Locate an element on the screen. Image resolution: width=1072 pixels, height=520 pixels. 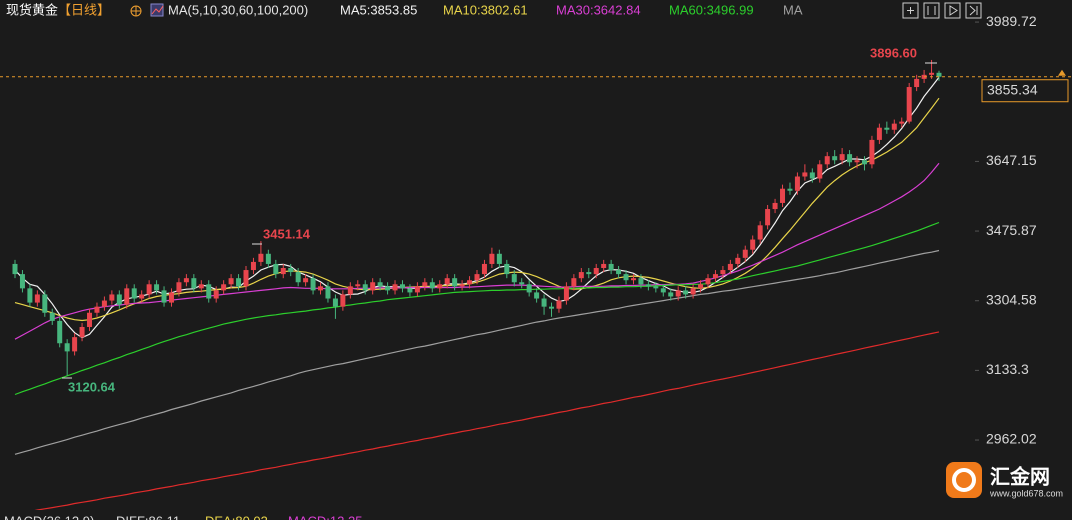
y-tick-label: 3647.15 is located at coordinates (1011, 160).